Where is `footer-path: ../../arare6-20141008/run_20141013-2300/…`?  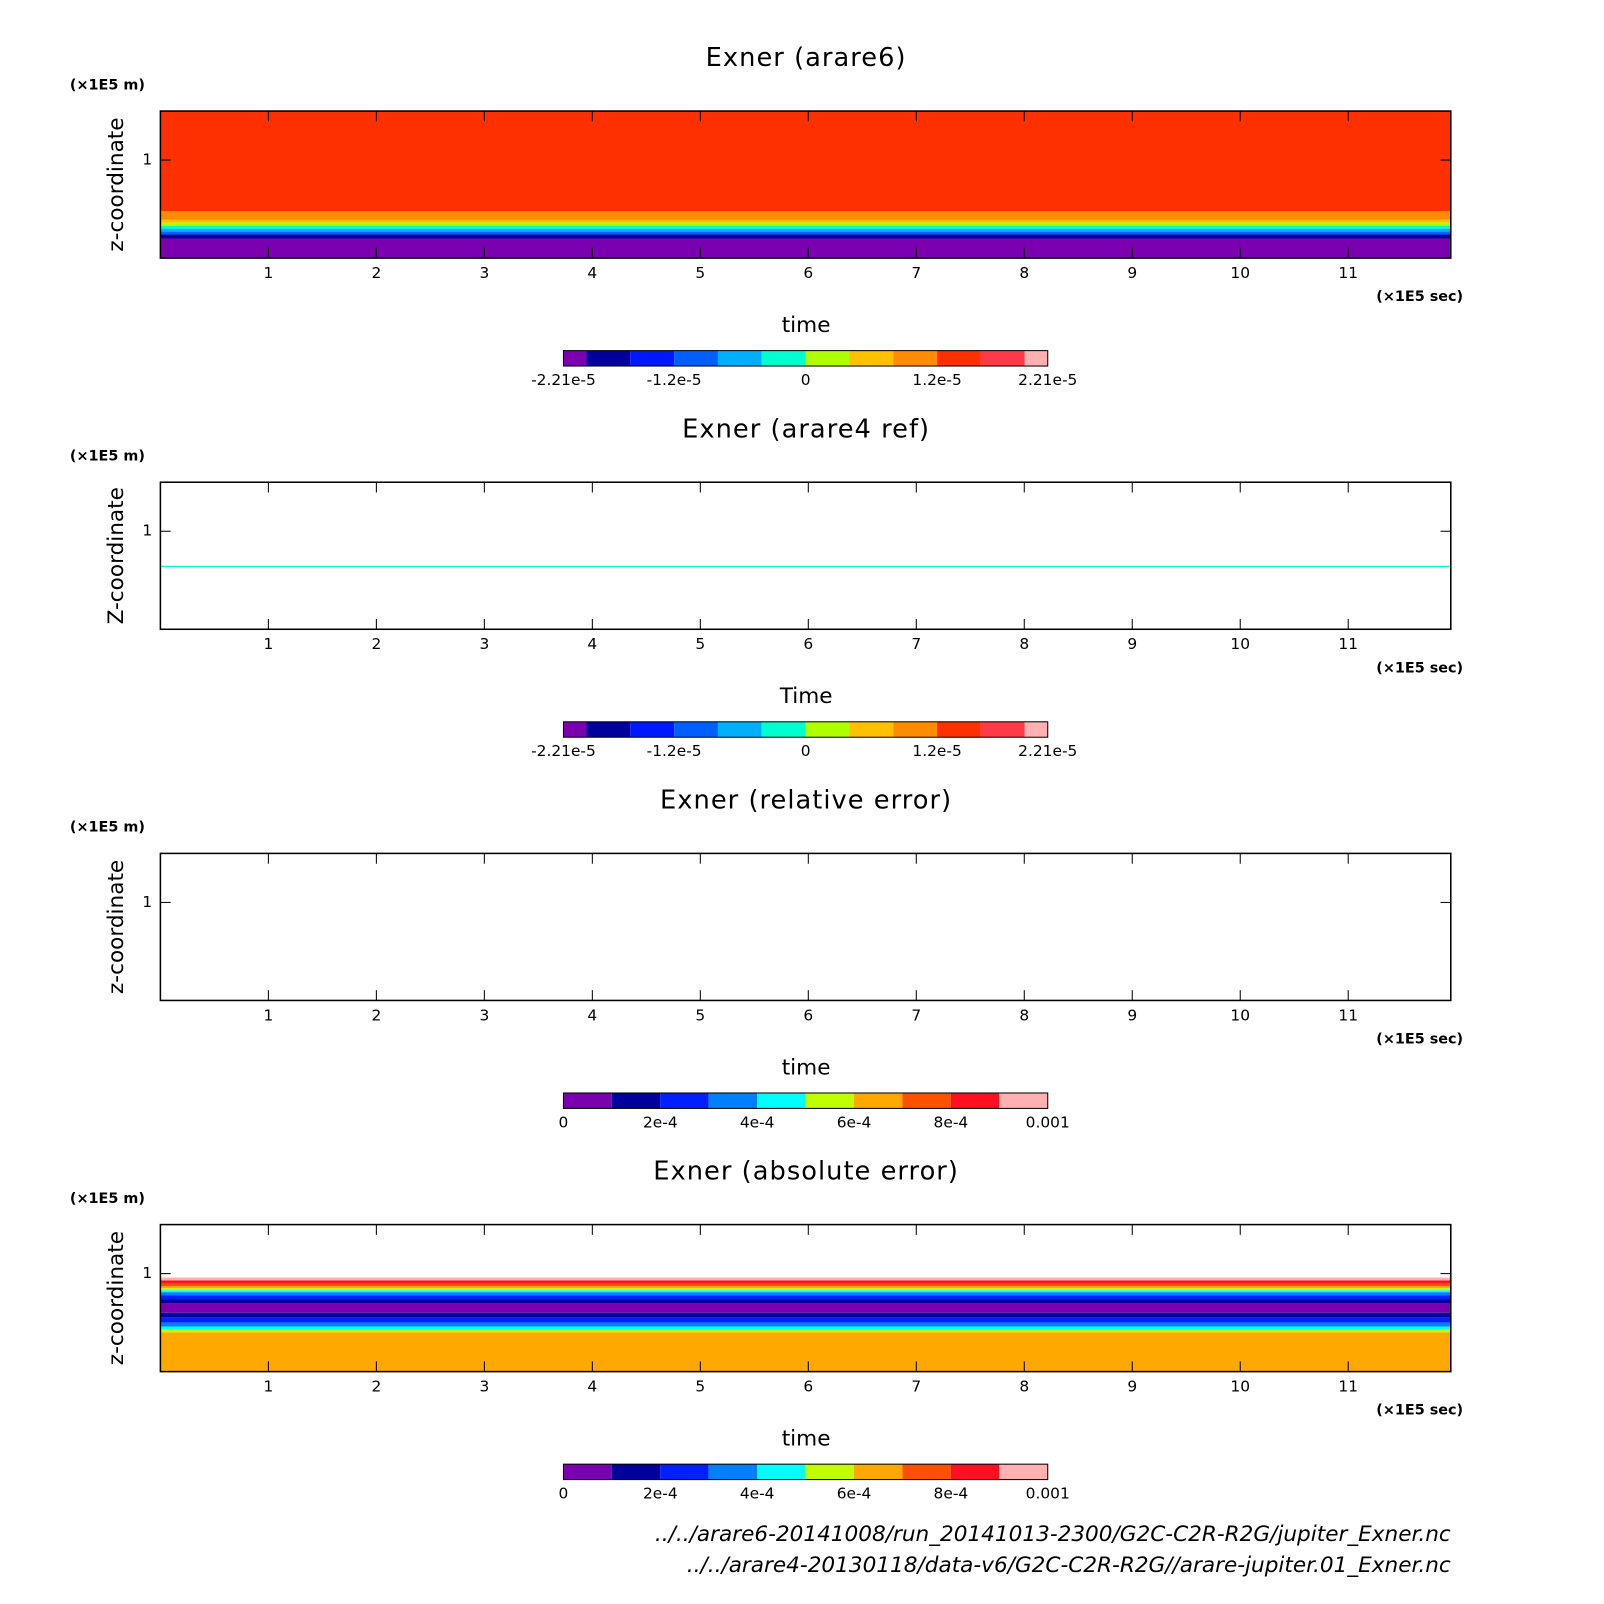
footer-path: ../../arare6-20141008/run_20141013-2300/… is located at coordinates (1053, 1534).